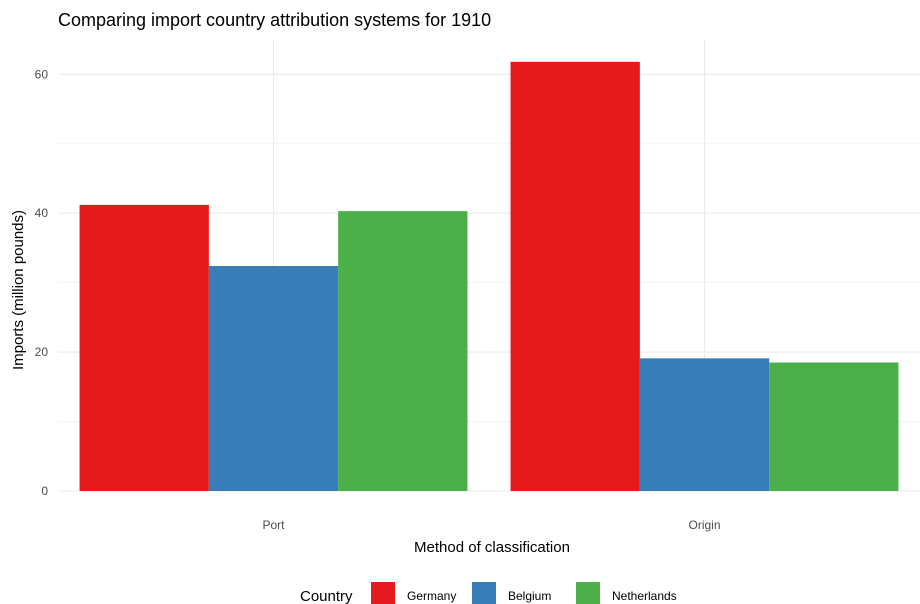 Image resolution: width=920 pixels, height=604 pixels. I want to click on y-axis-title: Imports (million pounds), so click(18, 290).